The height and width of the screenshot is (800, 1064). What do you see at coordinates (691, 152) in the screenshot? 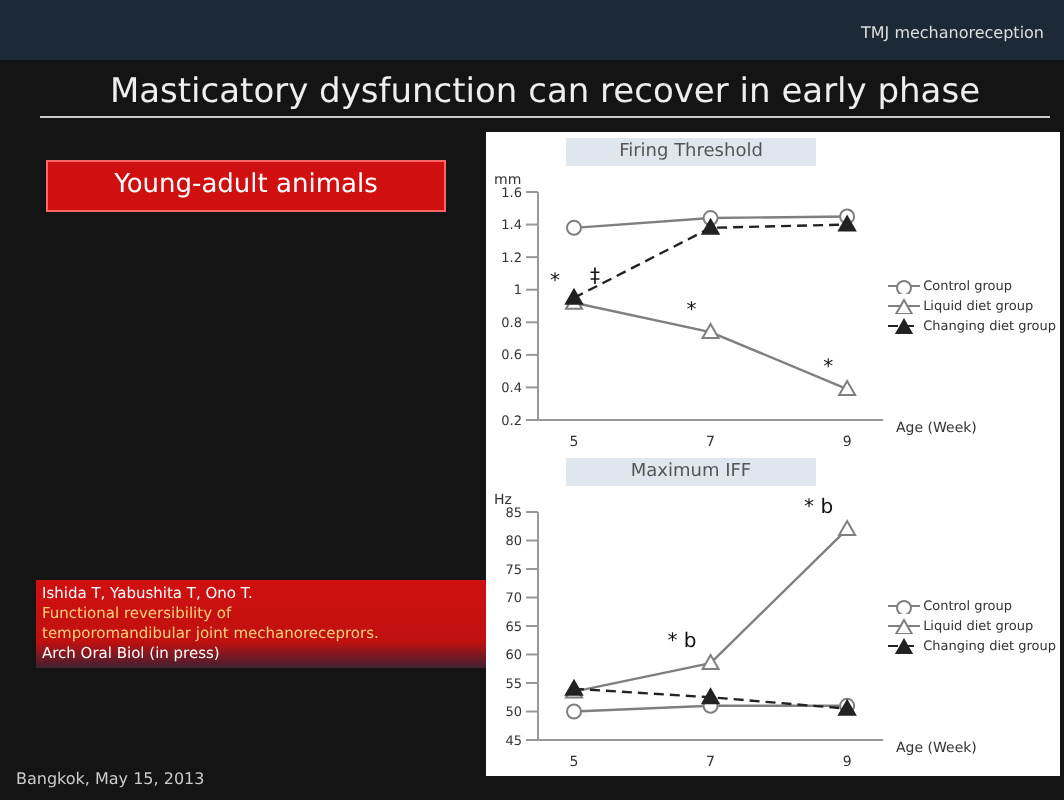
I see `chart-title: Firing Threshold` at bounding box center [691, 152].